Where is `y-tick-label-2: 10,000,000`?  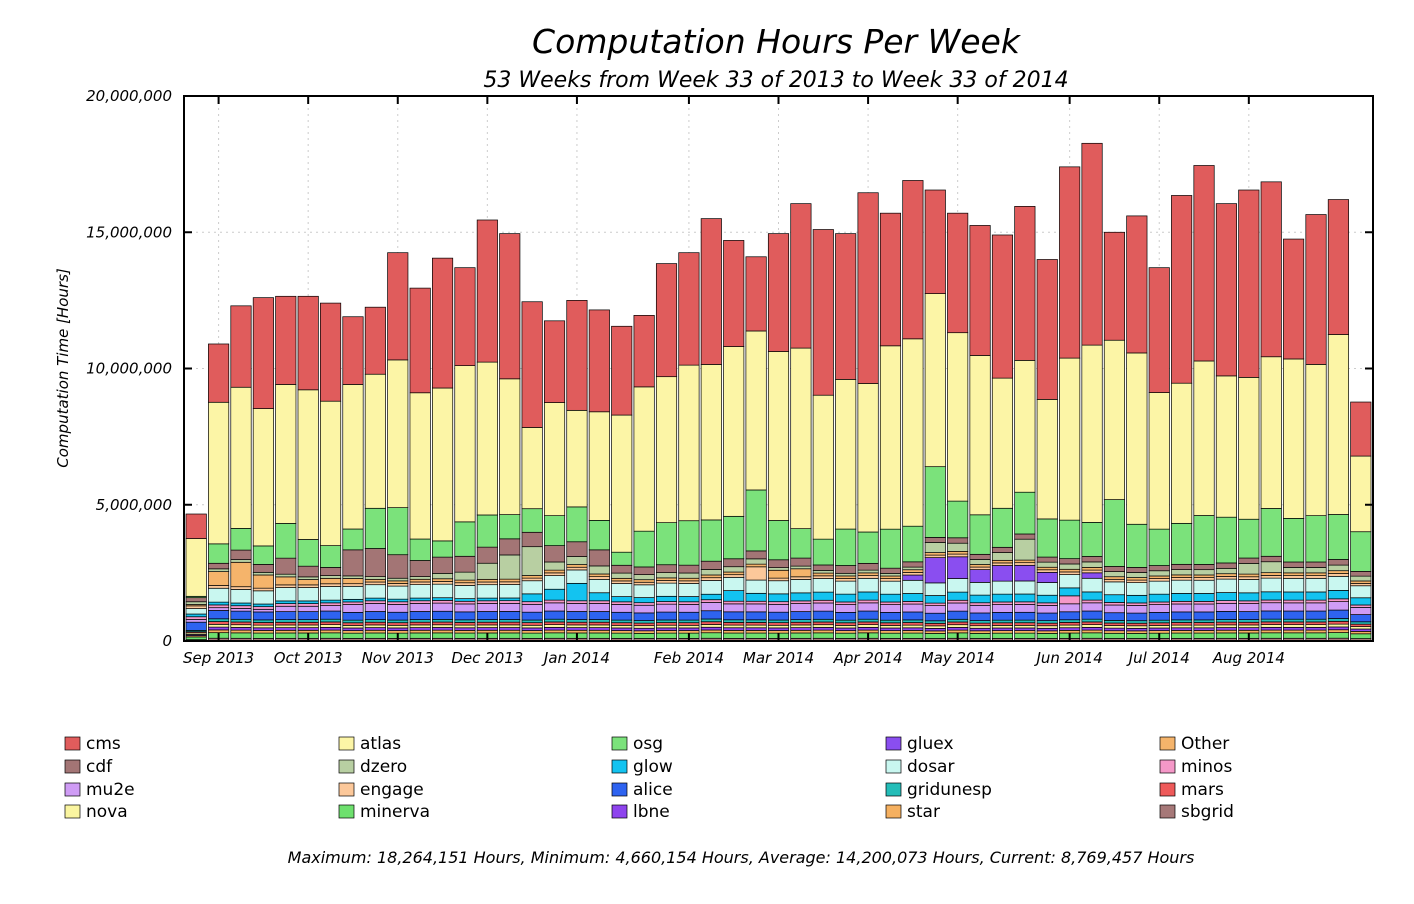 y-tick-label-2: 10,000,000 is located at coordinates (129, 369).